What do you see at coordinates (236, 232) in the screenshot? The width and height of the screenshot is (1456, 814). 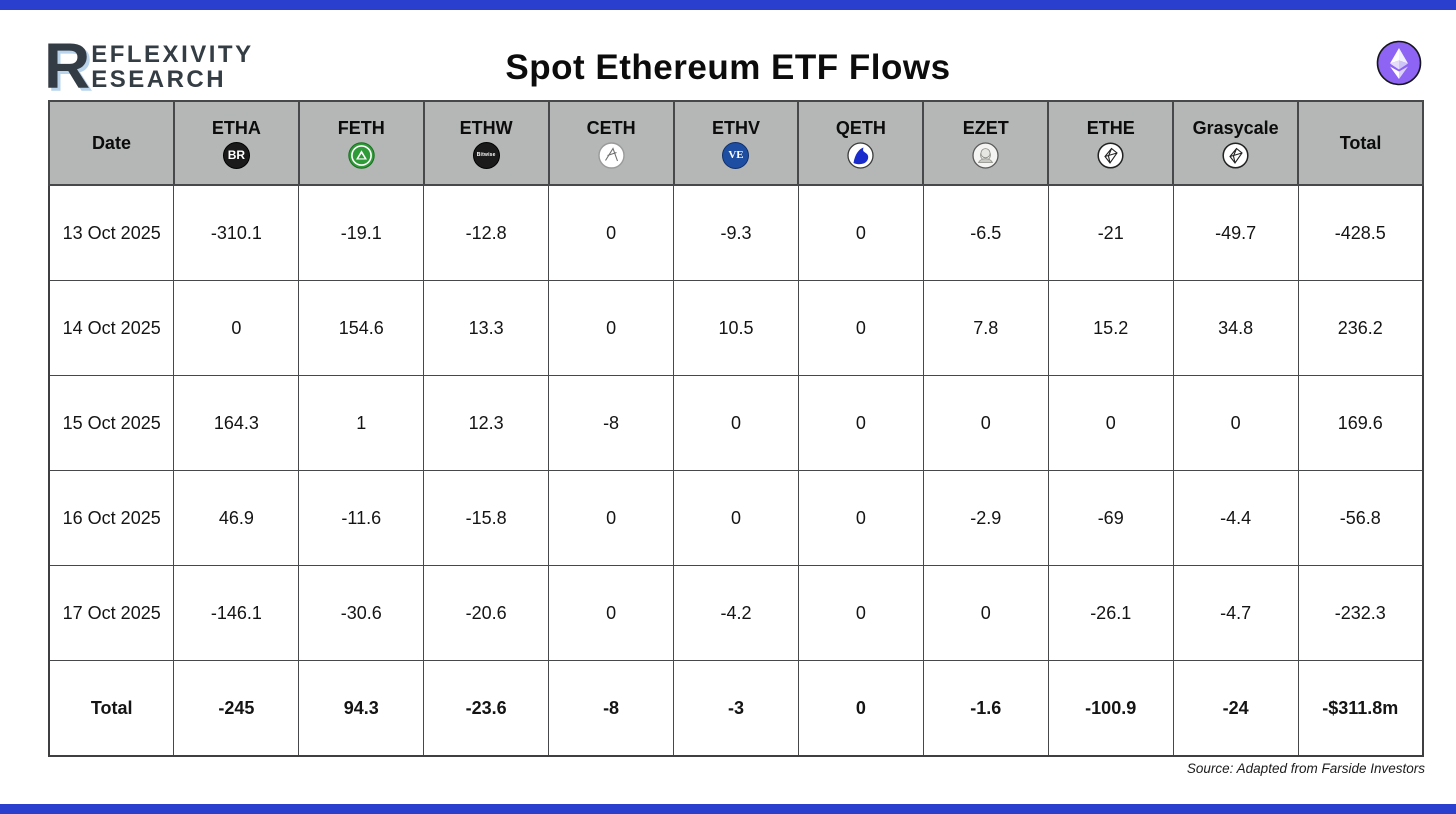 I see `value-cell: -310.1` at bounding box center [236, 232].